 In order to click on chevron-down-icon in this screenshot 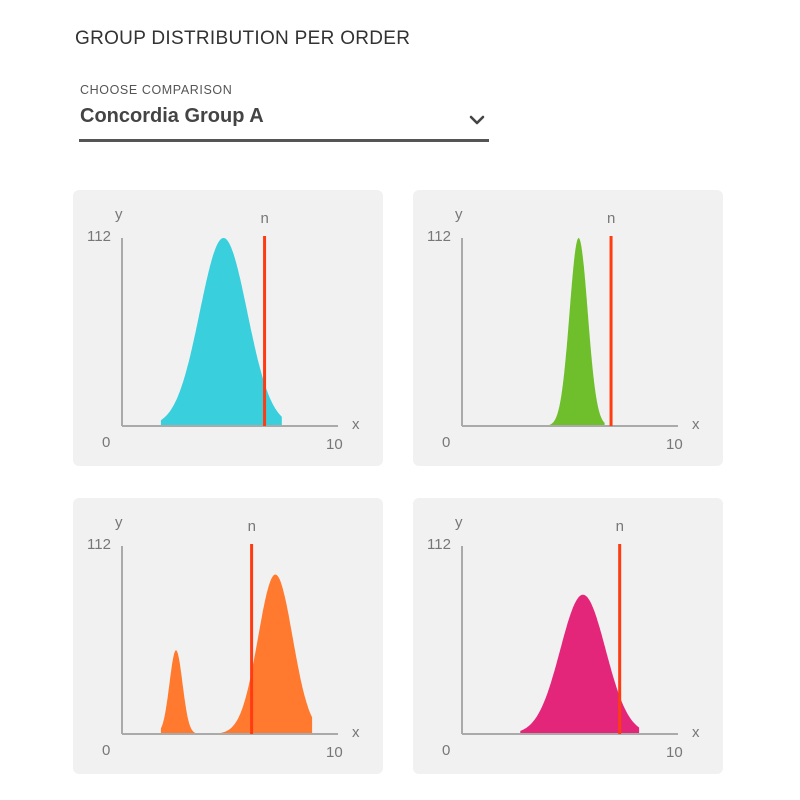, I will do `click(477, 120)`.